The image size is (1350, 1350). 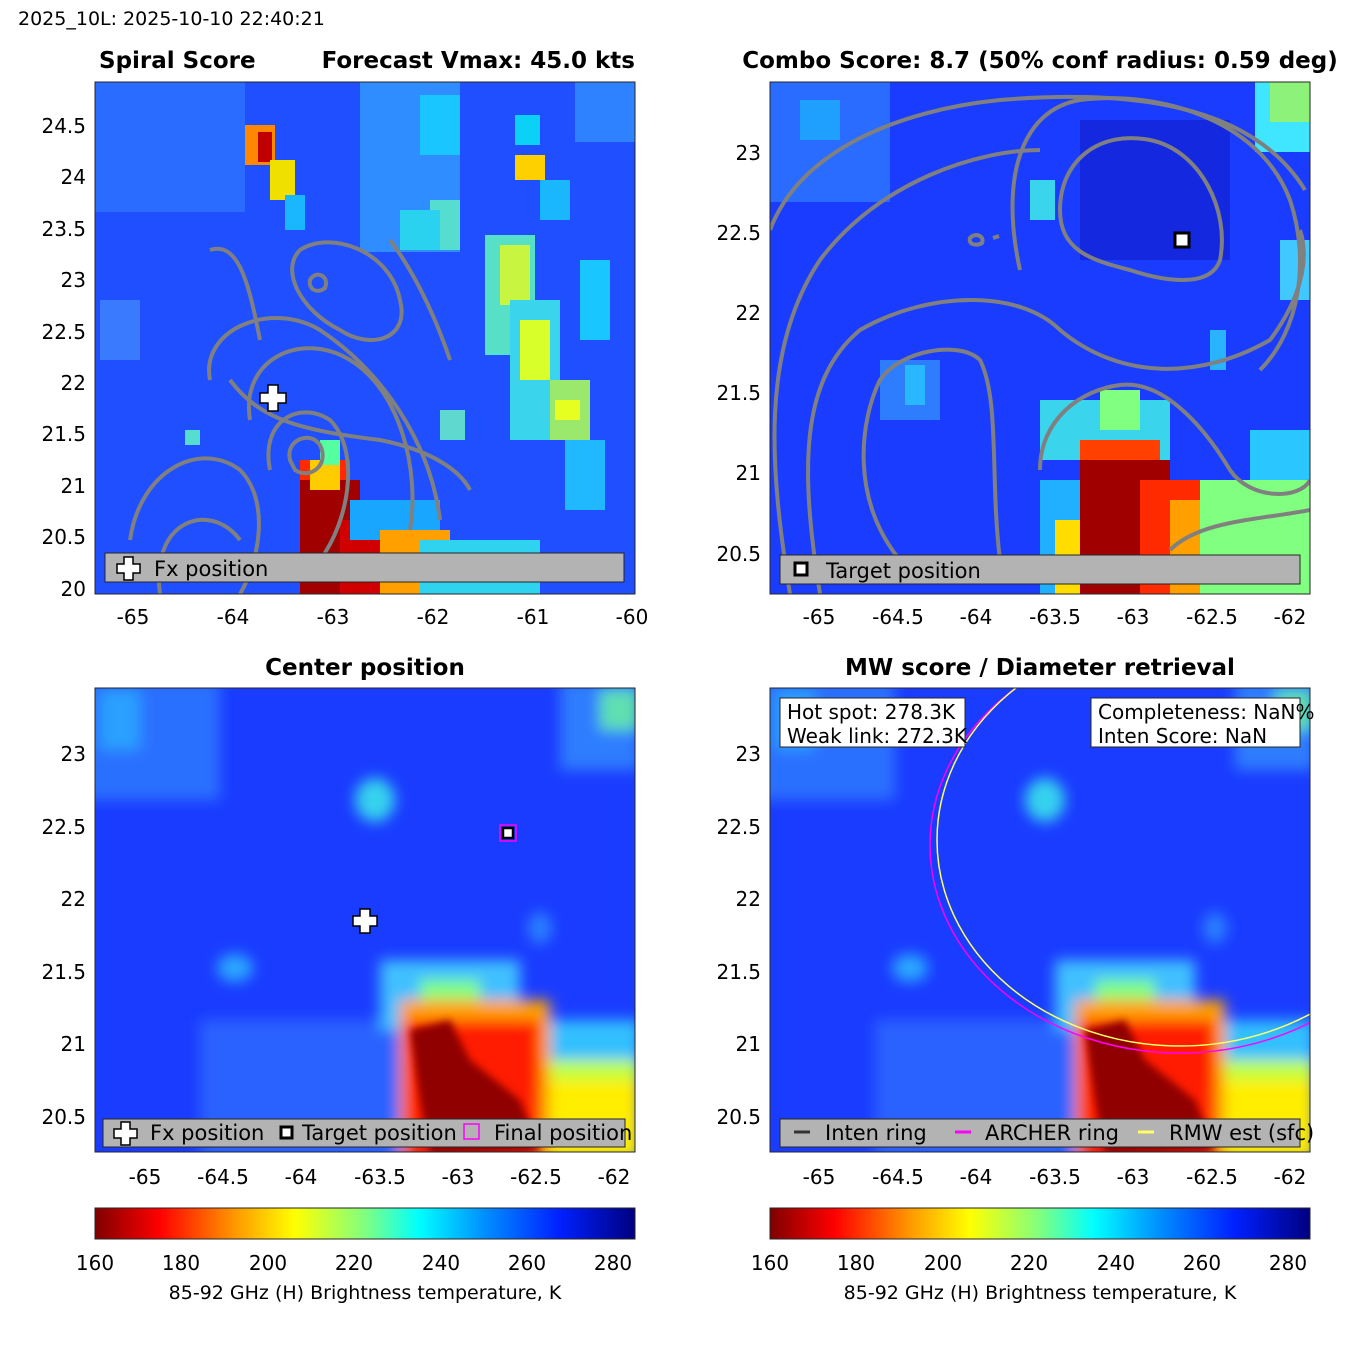 I want to click on center-legend-final: Final position, so click(x=563, y=1133).